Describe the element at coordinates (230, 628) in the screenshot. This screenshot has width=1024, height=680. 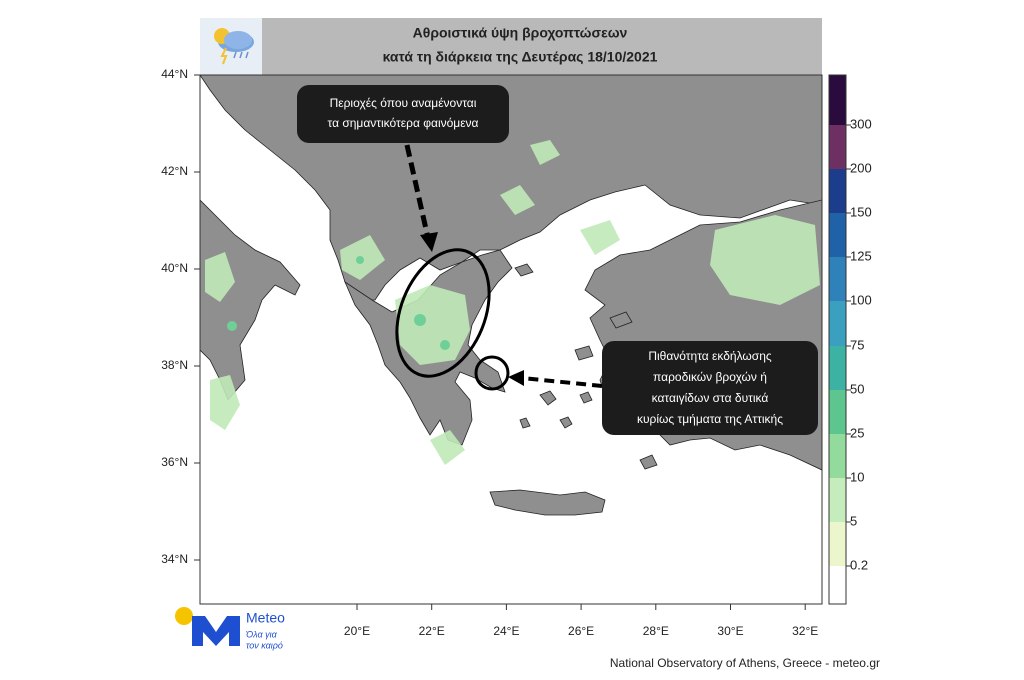
I see `logo: Meteo Όλα για τον καιρό` at that location.